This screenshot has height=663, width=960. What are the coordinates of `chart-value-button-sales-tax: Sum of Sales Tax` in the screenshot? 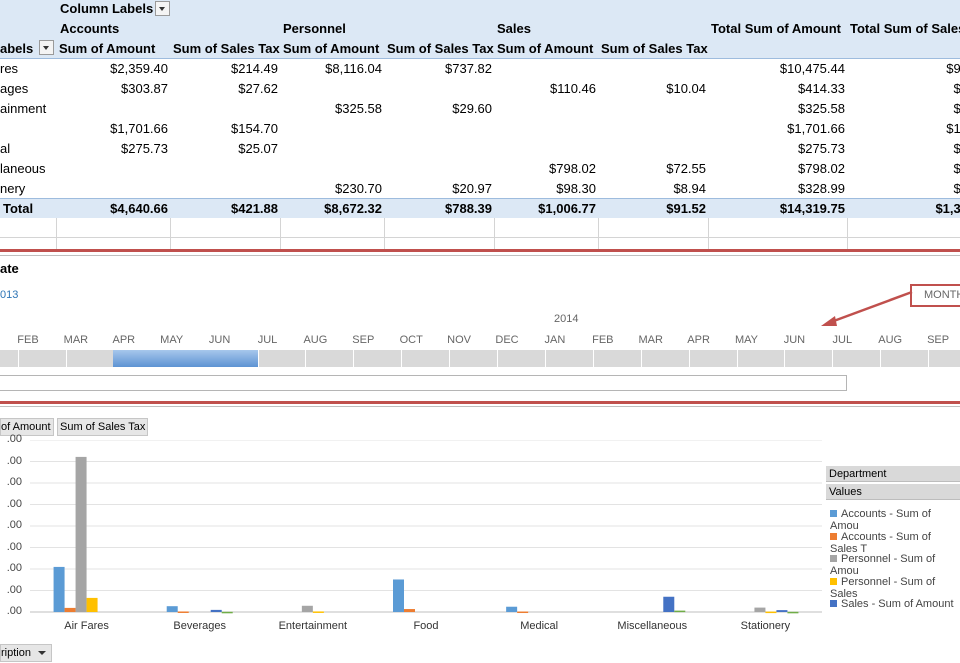 It's located at (103, 427).